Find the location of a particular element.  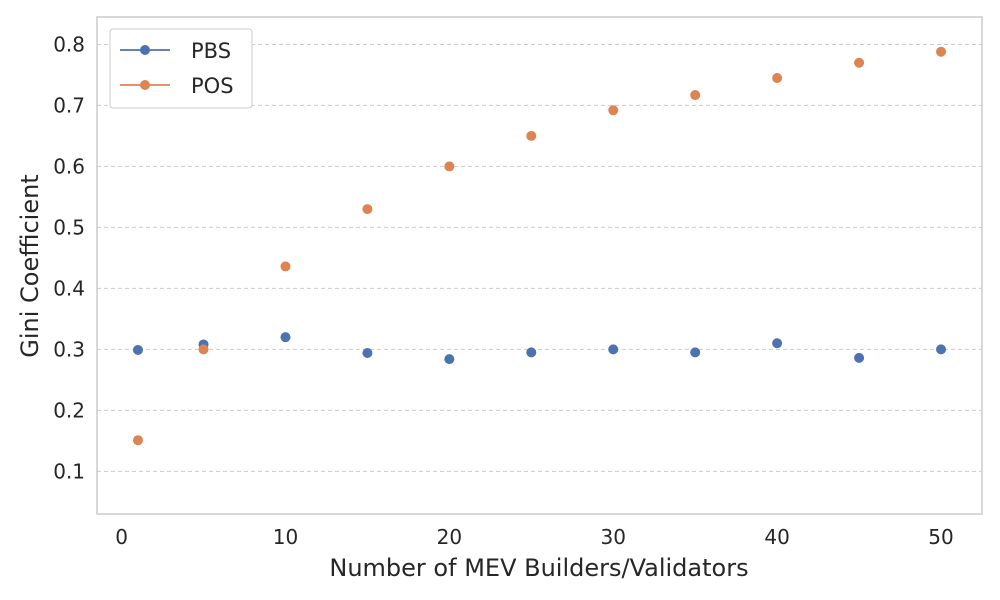

y-tick-label: 0.4 is located at coordinates (69, 288).